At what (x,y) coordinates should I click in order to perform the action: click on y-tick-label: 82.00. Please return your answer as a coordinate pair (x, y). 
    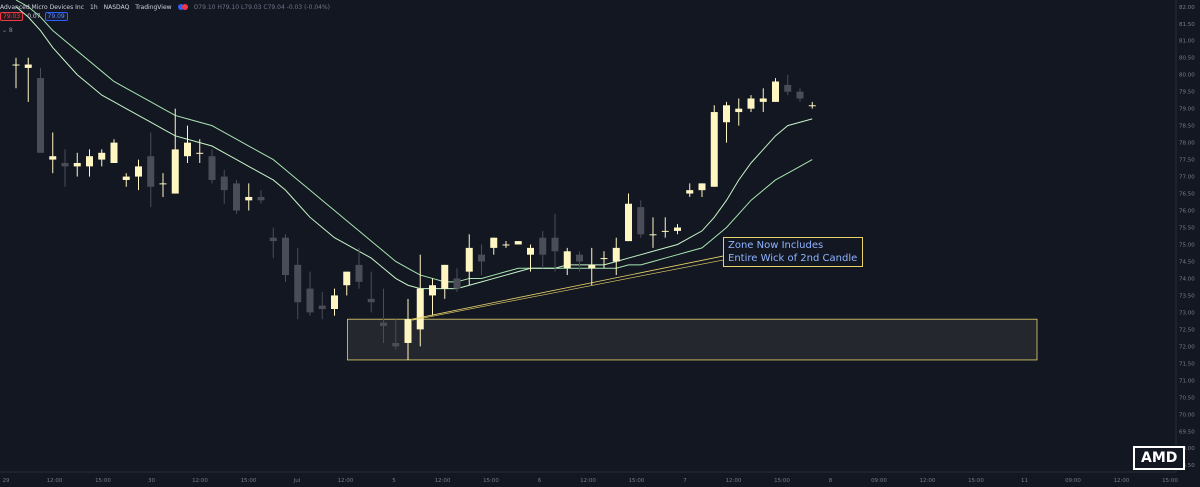
    Looking at the image, I should click on (1187, 8).